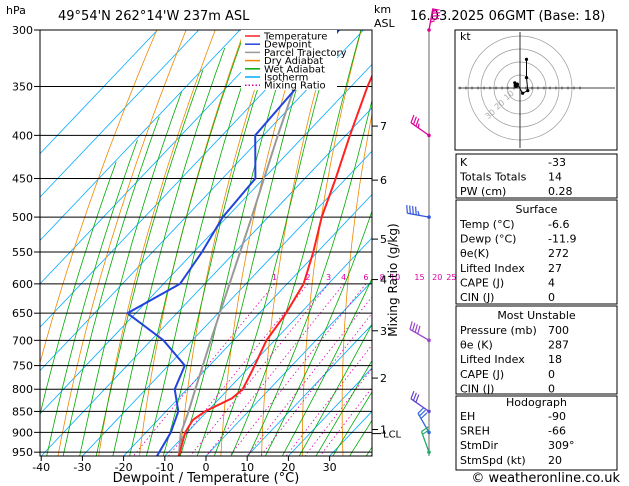 This screenshot has height=486, width=629. I want to click on asl-axis-unit: ASL, so click(385, 23).